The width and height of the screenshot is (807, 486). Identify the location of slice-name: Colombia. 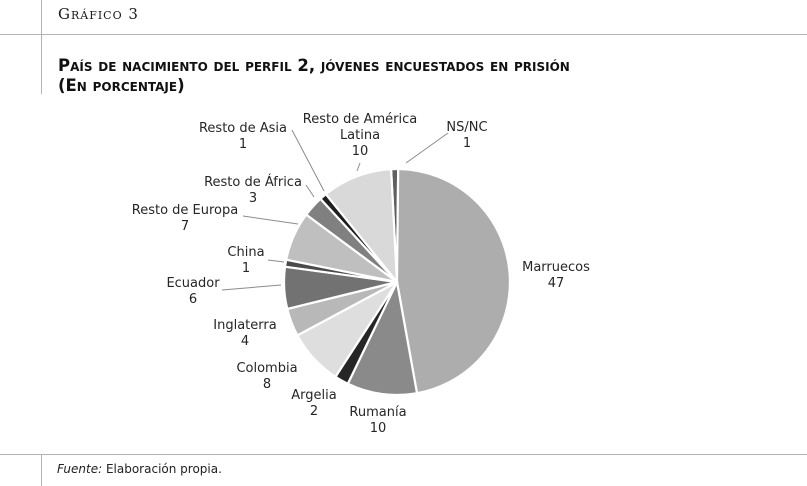
(266, 368).